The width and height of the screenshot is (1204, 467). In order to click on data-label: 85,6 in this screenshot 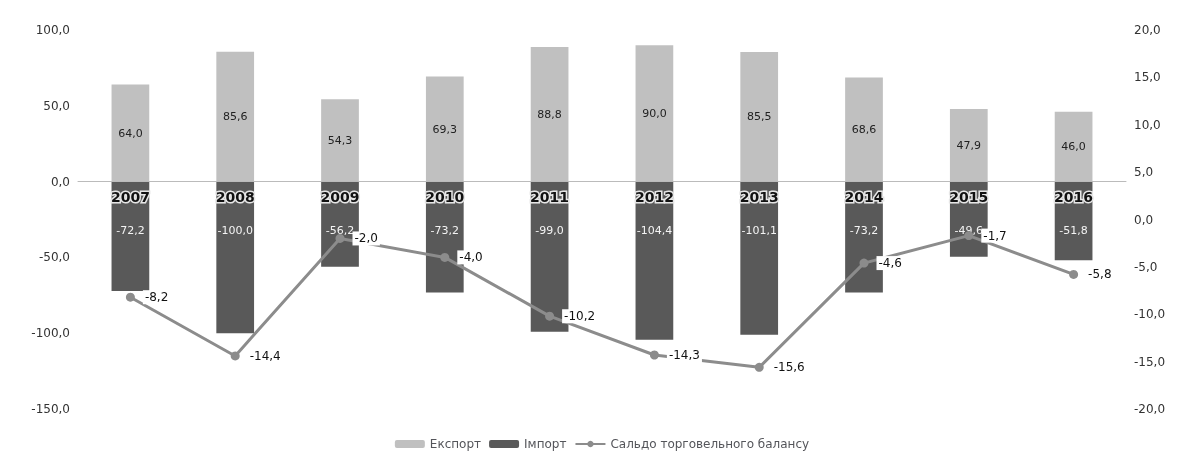, I will do `click(235, 117)`.